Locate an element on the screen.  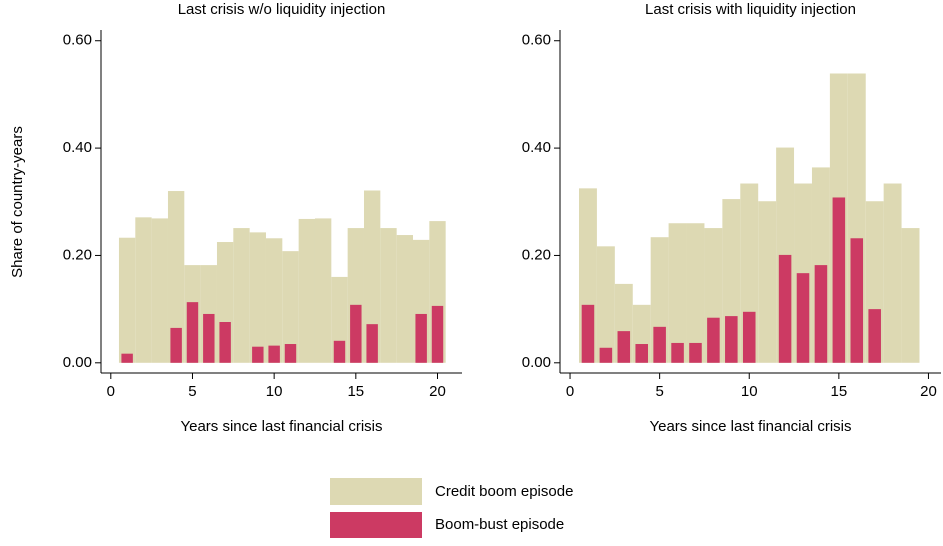
y-axis-label: Share of country-years is located at coordinates (17, 202).